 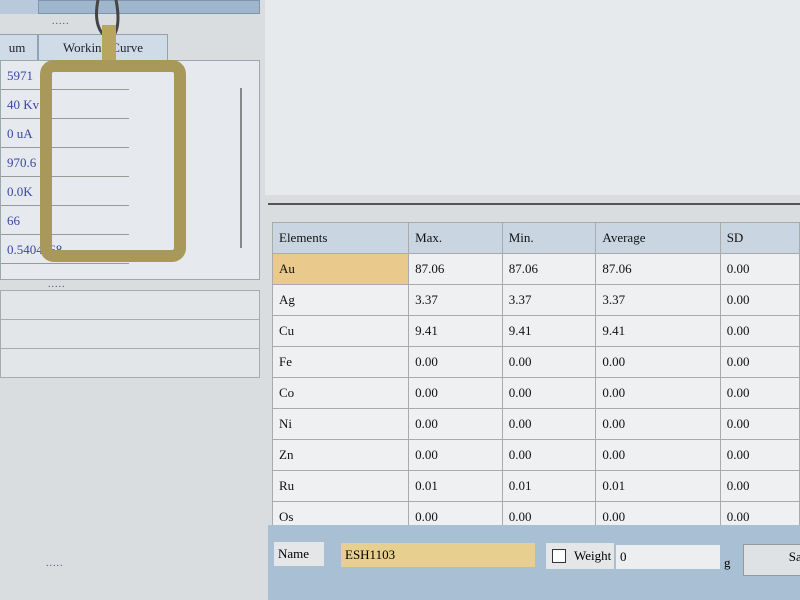 What do you see at coordinates (549, 486) in the screenshot?
I see `cell-min: 0.01` at bounding box center [549, 486].